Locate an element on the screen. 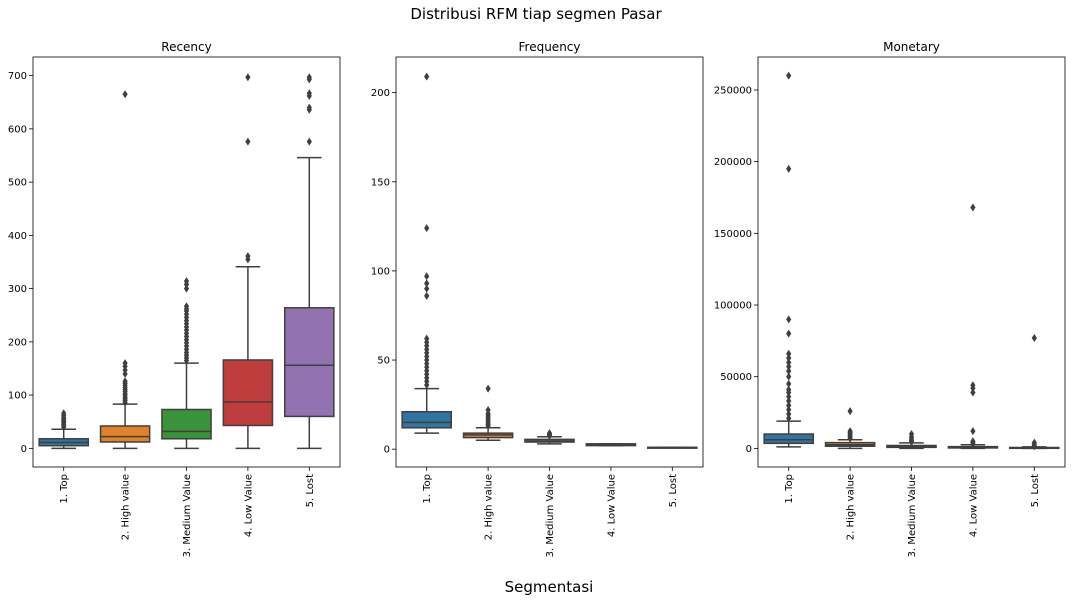 The height and width of the screenshot is (602, 1072). panel-title: Monetary is located at coordinates (911, 47).